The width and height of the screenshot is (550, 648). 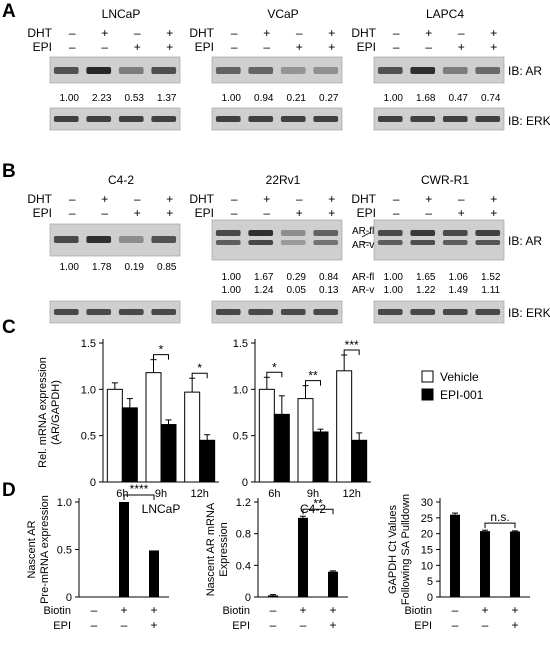 I want to click on y-tick-label: 30, so click(x=427, y=503).